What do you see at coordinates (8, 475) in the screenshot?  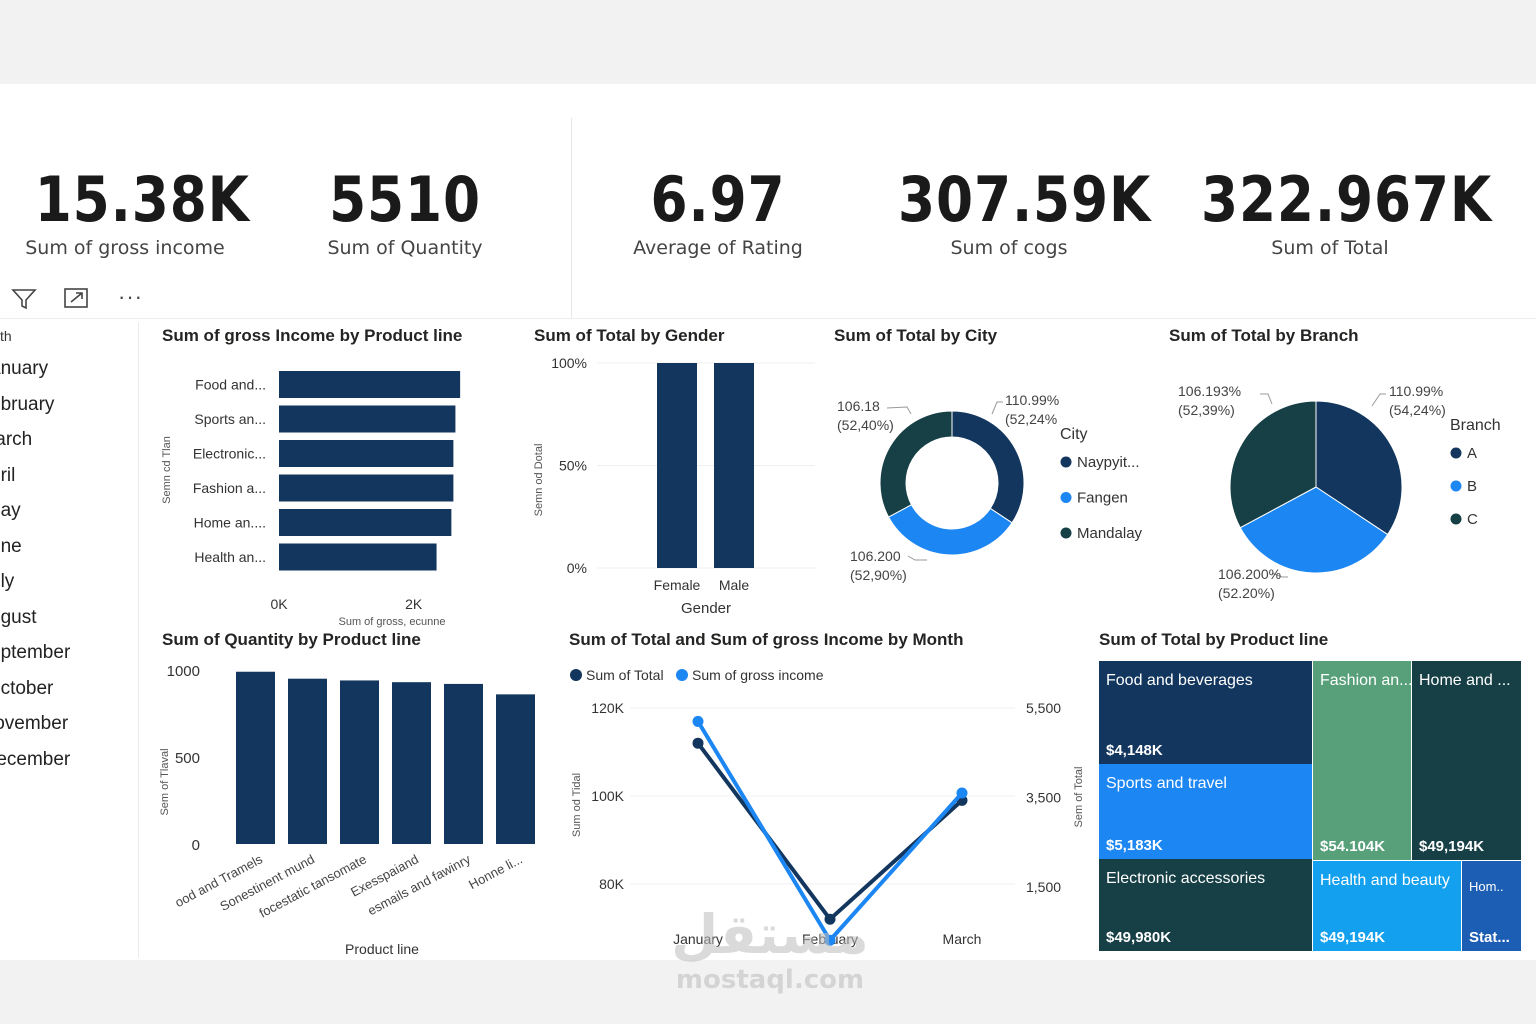 I see `slicer-item: pril` at bounding box center [8, 475].